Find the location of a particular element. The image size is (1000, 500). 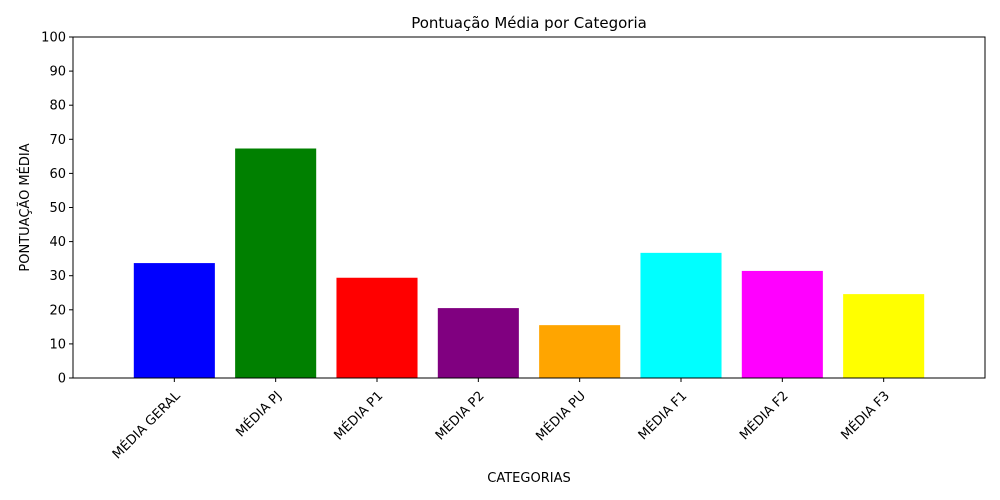

y-tick-label: 50 is located at coordinates (57, 208).